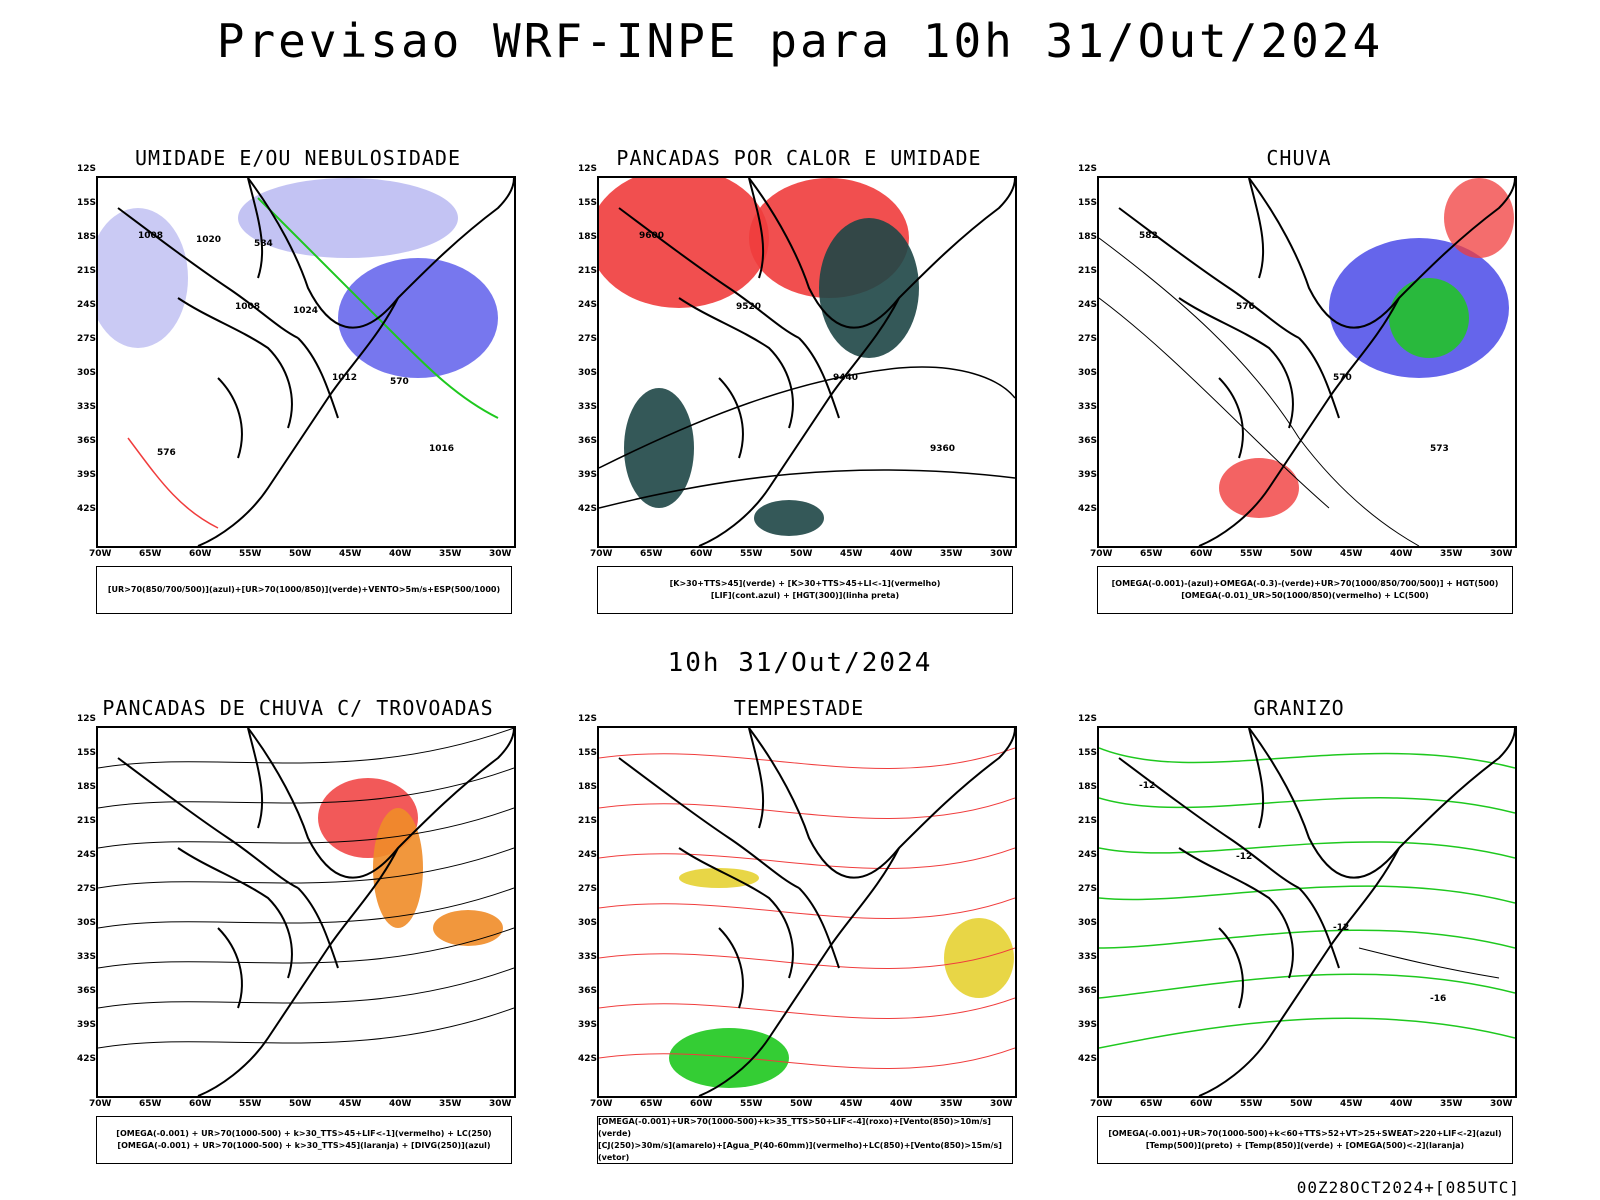  Describe the element at coordinates (845, 378) in the screenshot. I see `contour-label: 9440` at that location.